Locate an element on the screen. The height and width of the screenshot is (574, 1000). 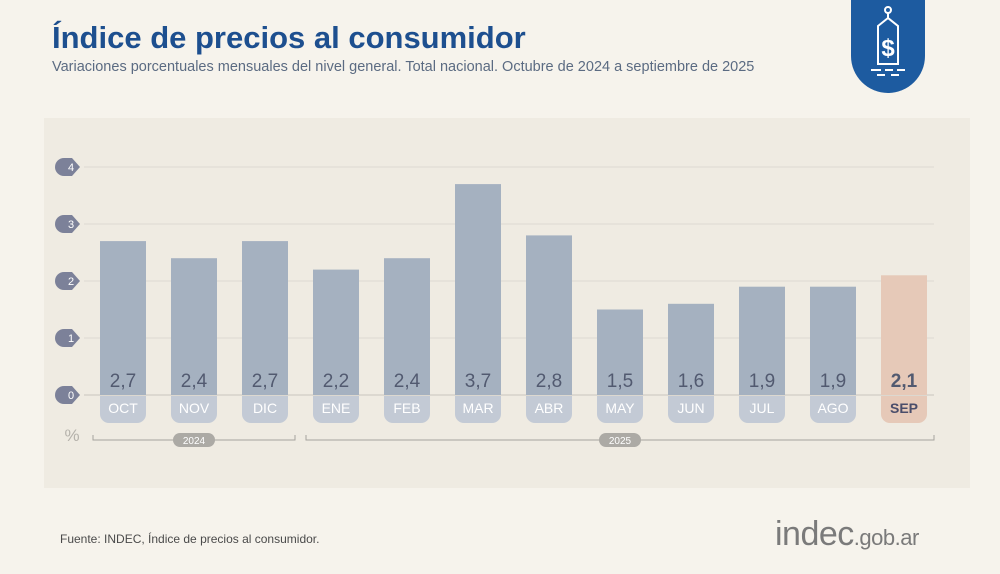
y-axis-label: % is located at coordinates (71, 435).